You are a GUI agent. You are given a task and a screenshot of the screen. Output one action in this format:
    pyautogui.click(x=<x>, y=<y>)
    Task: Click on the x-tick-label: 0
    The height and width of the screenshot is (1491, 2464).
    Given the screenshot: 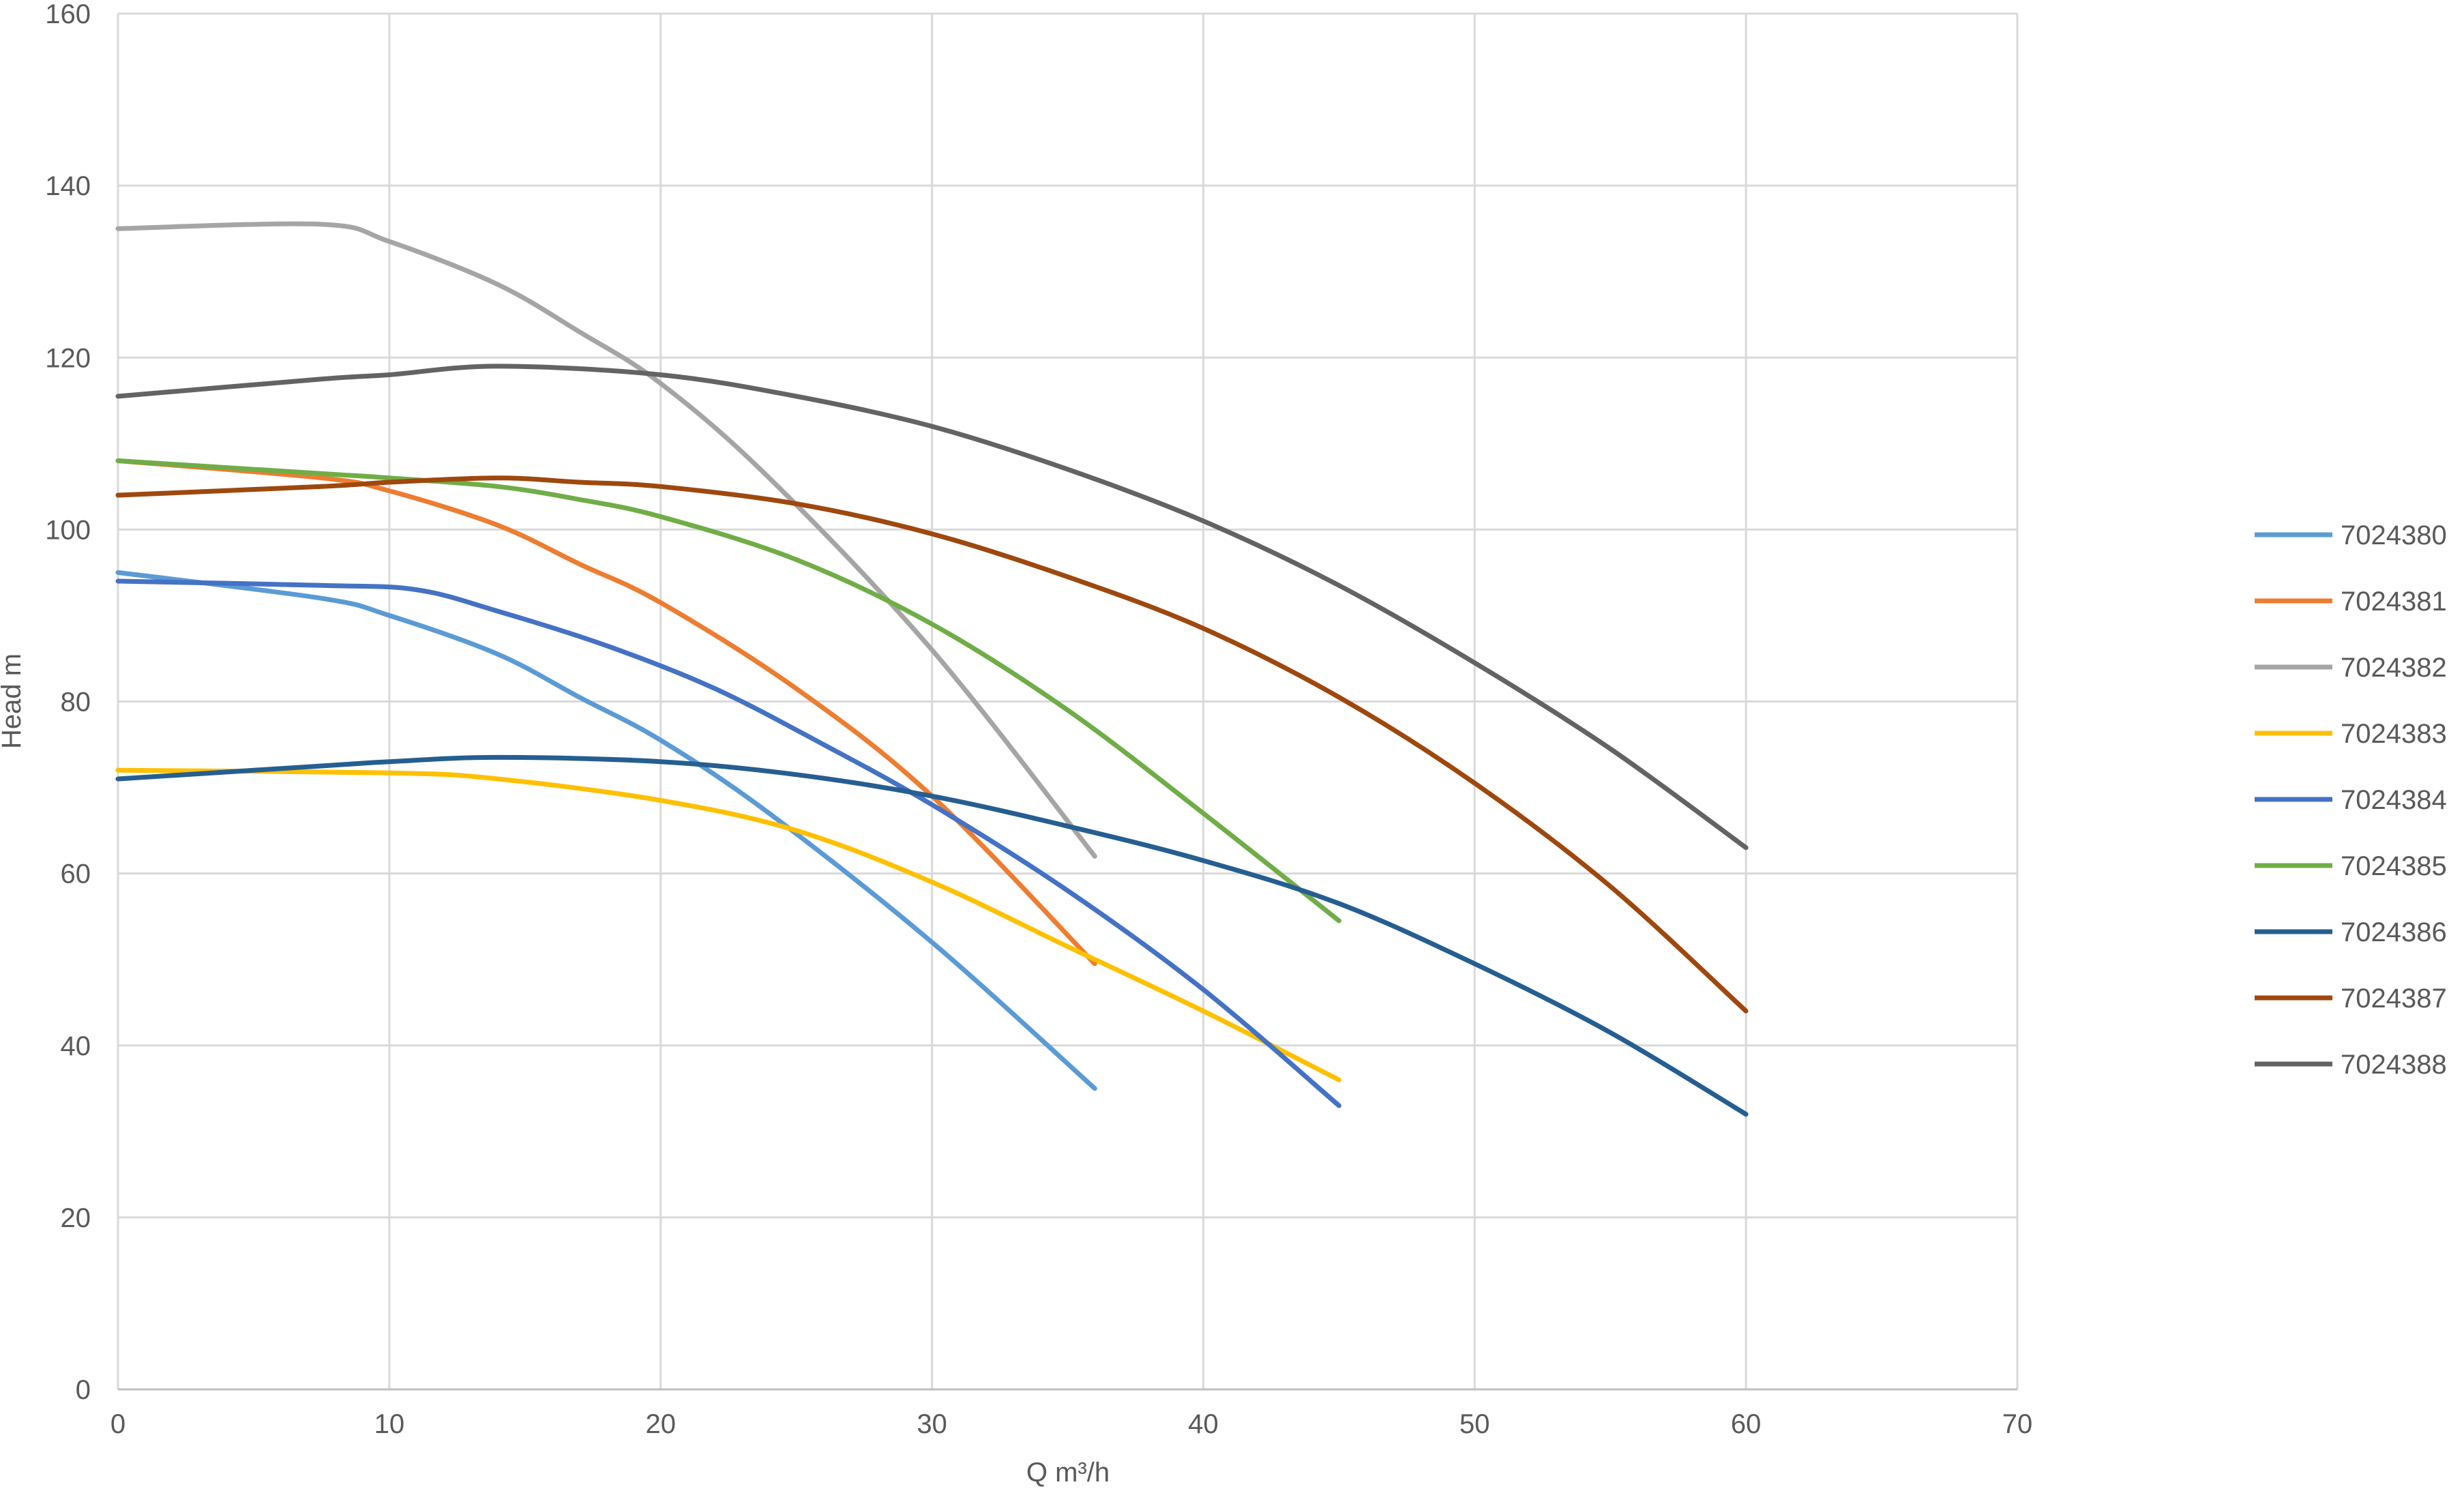 What is the action you would take?
    pyautogui.click(x=118, y=1424)
    